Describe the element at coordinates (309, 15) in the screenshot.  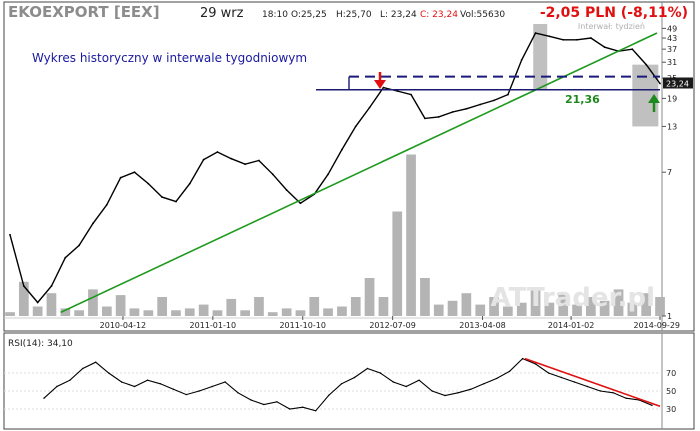
I see `quote-open: O:25,25` at that location.